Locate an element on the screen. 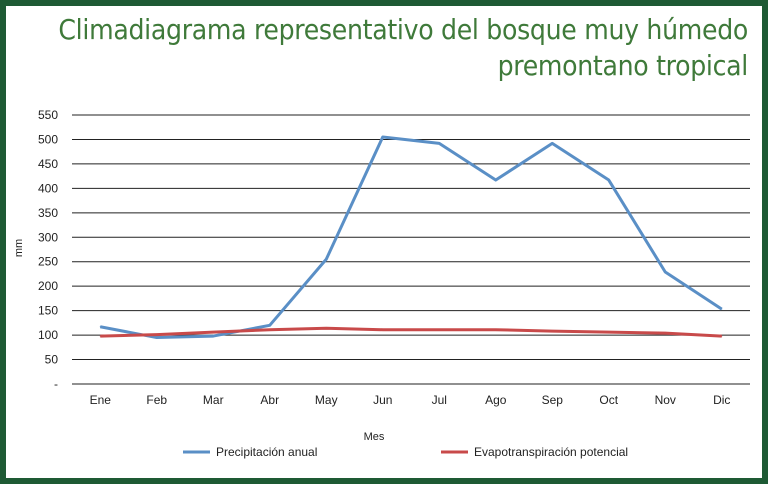 The height and width of the screenshot is (484, 768). y-tick-label: 300 is located at coordinates (48, 237).